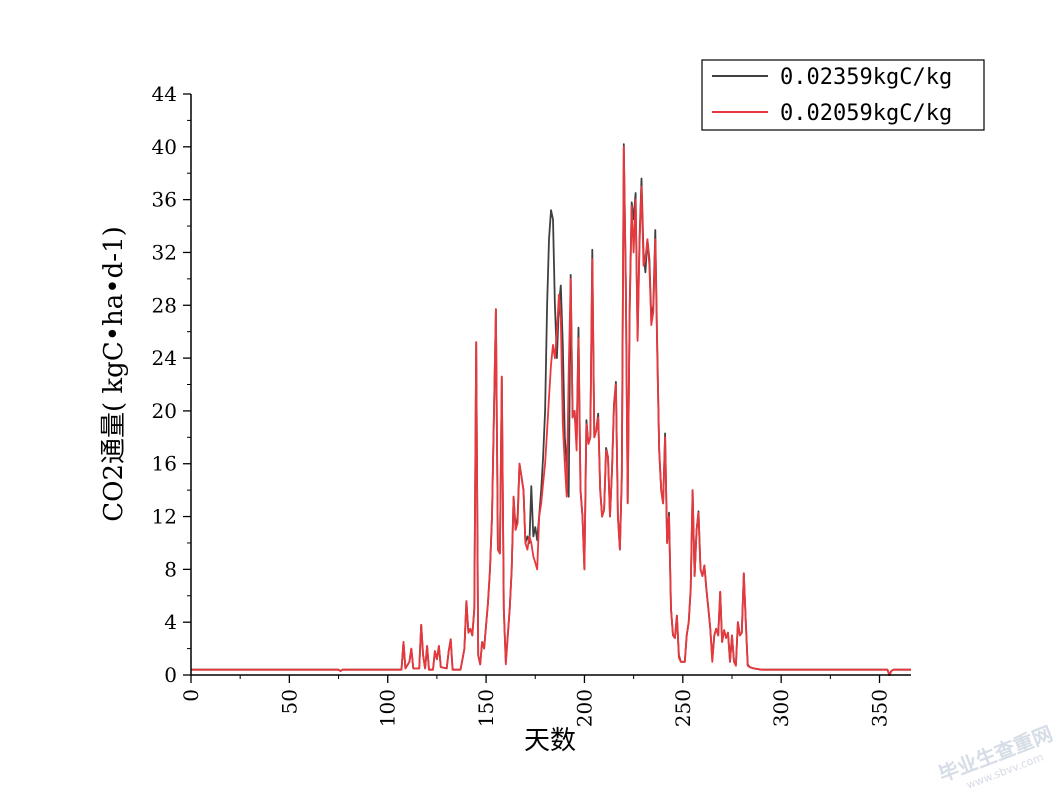 The height and width of the screenshot is (809, 1058). I want to click on x-tick-label: 0, so click(191, 695).